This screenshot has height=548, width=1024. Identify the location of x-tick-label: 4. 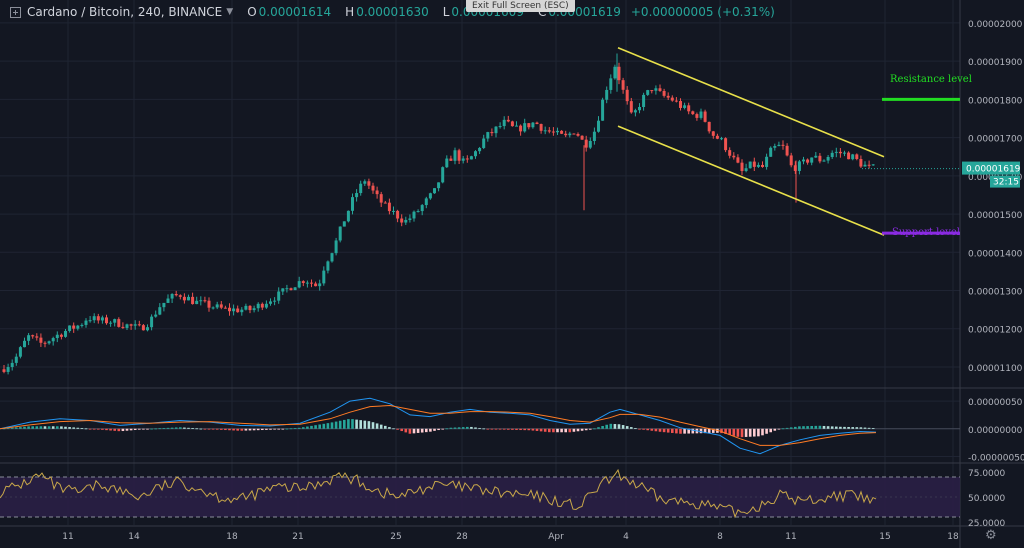
(626, 537).